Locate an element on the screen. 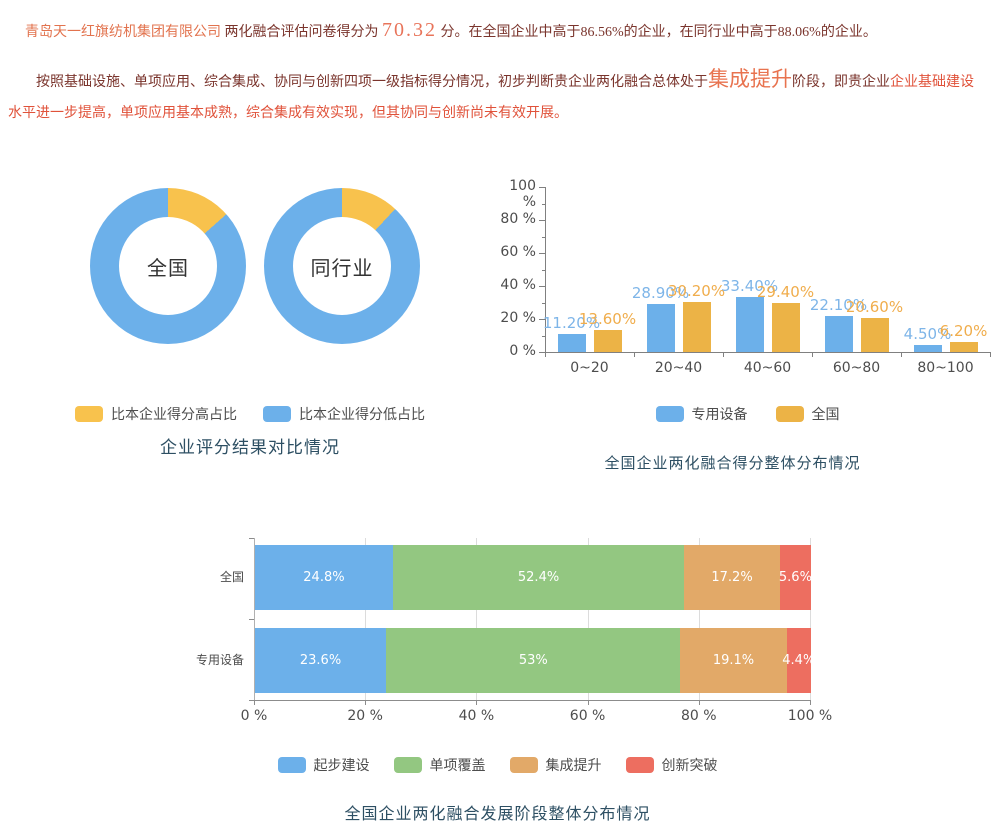 The width and height of the screenshot is (995, 829). bar-value-label: 11.20% is located at coordinates (571, 322).